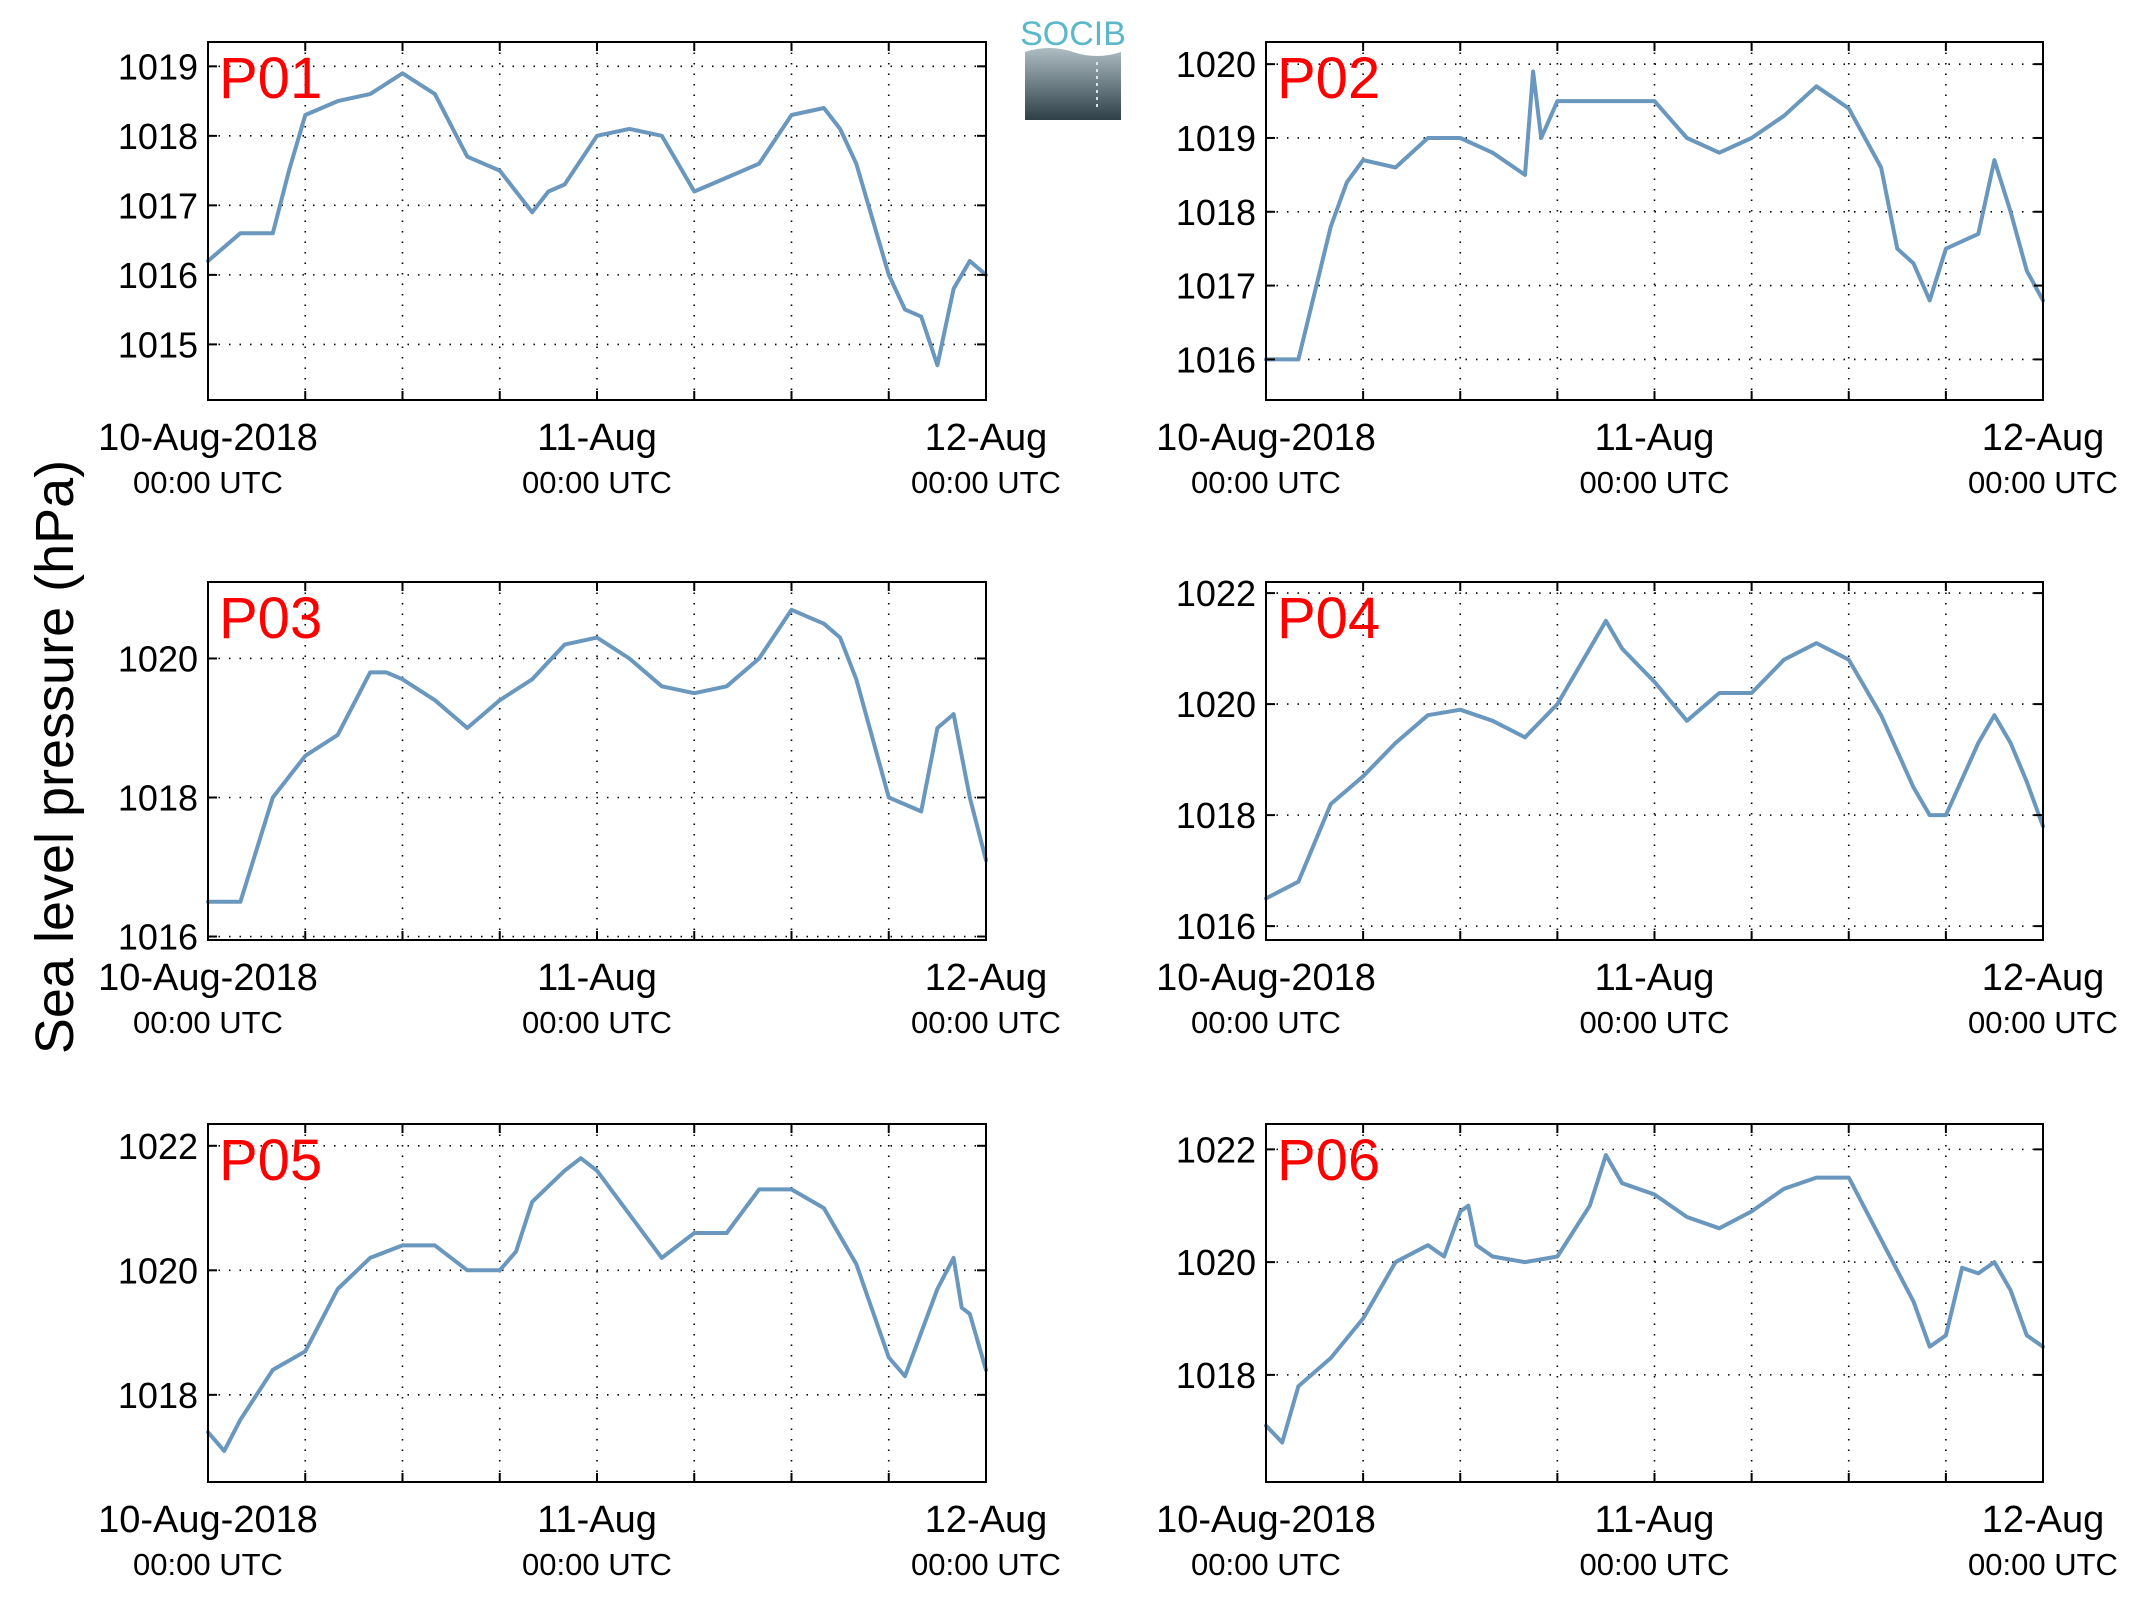 This screenshot has width=2133, height=1608. I want to click on panel-title: P01, so click(270, 78).